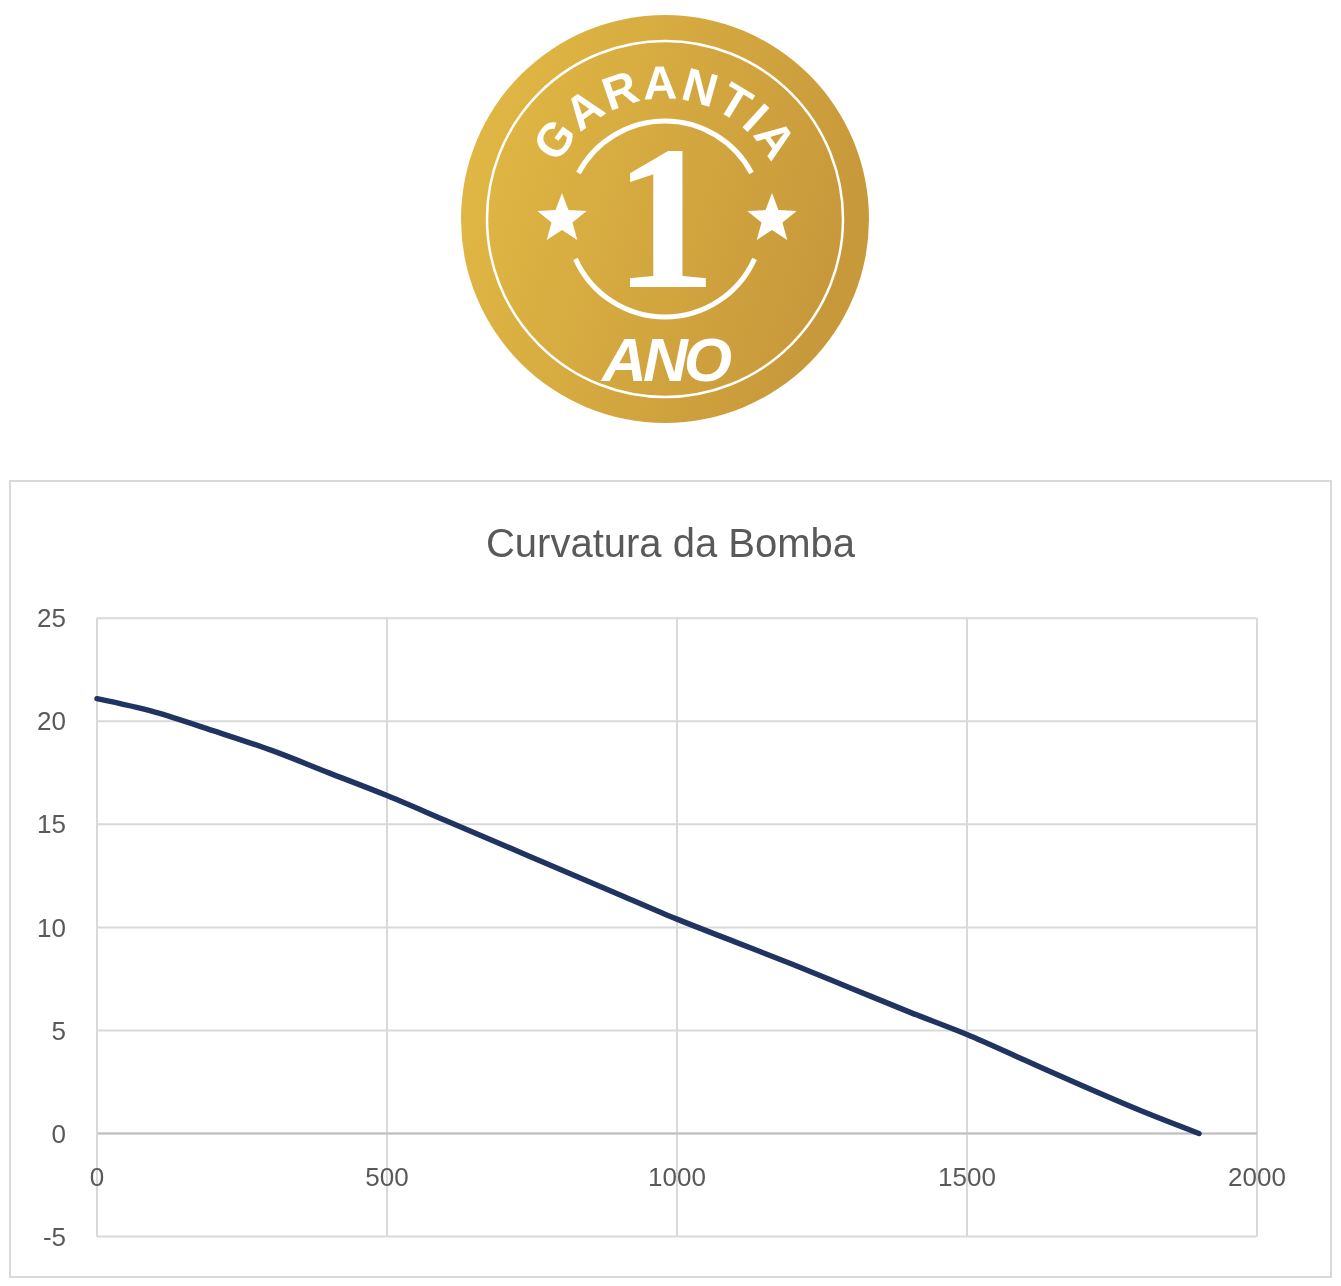 The image size is (1341, 1286). Describe the element at coordinates (97, 1176) in the screenshot. I see `x-tick-label: 0` at that location.